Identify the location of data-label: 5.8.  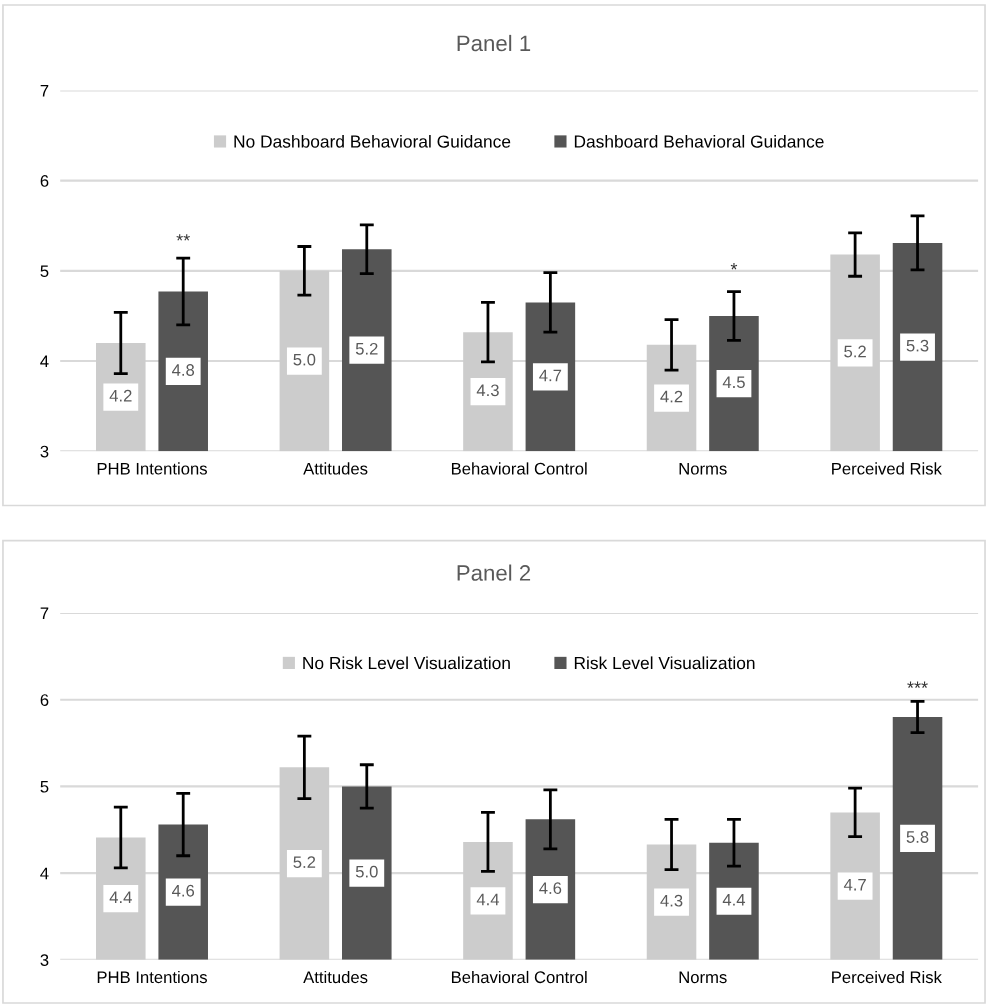
(917, 837).